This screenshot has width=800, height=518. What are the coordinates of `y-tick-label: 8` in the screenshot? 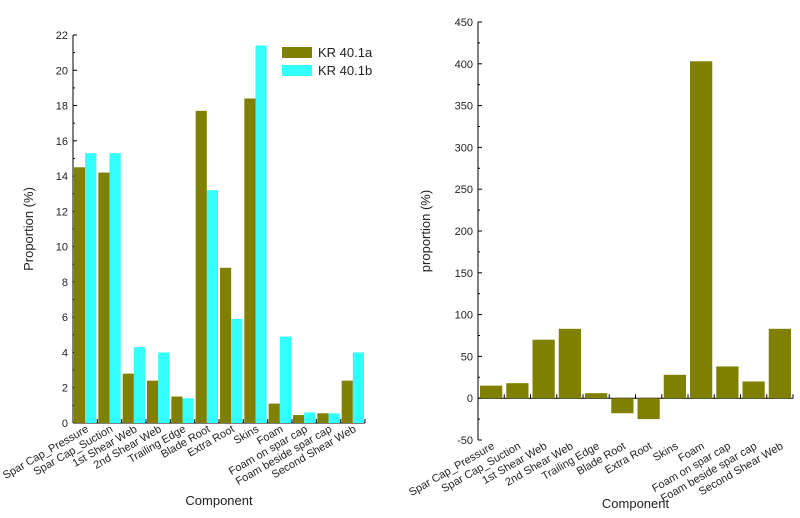 It's located at (65, 283).